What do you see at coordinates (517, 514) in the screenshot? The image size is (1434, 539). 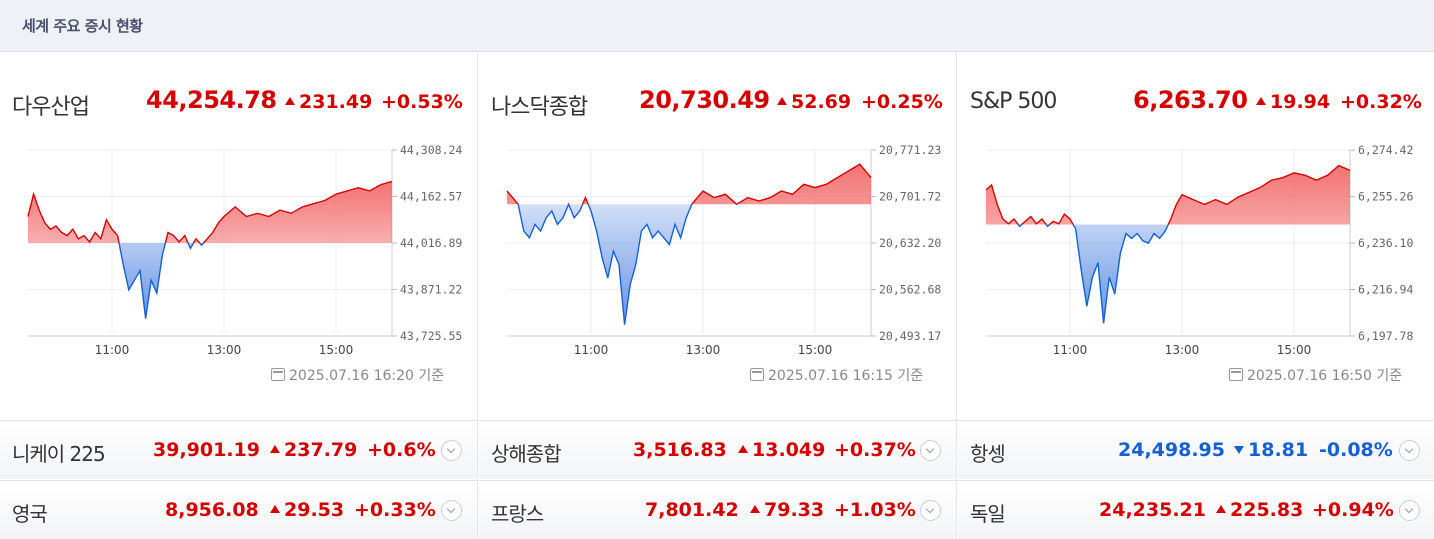 I see `index-name: 프랑스` at bounding box center [517, 514].